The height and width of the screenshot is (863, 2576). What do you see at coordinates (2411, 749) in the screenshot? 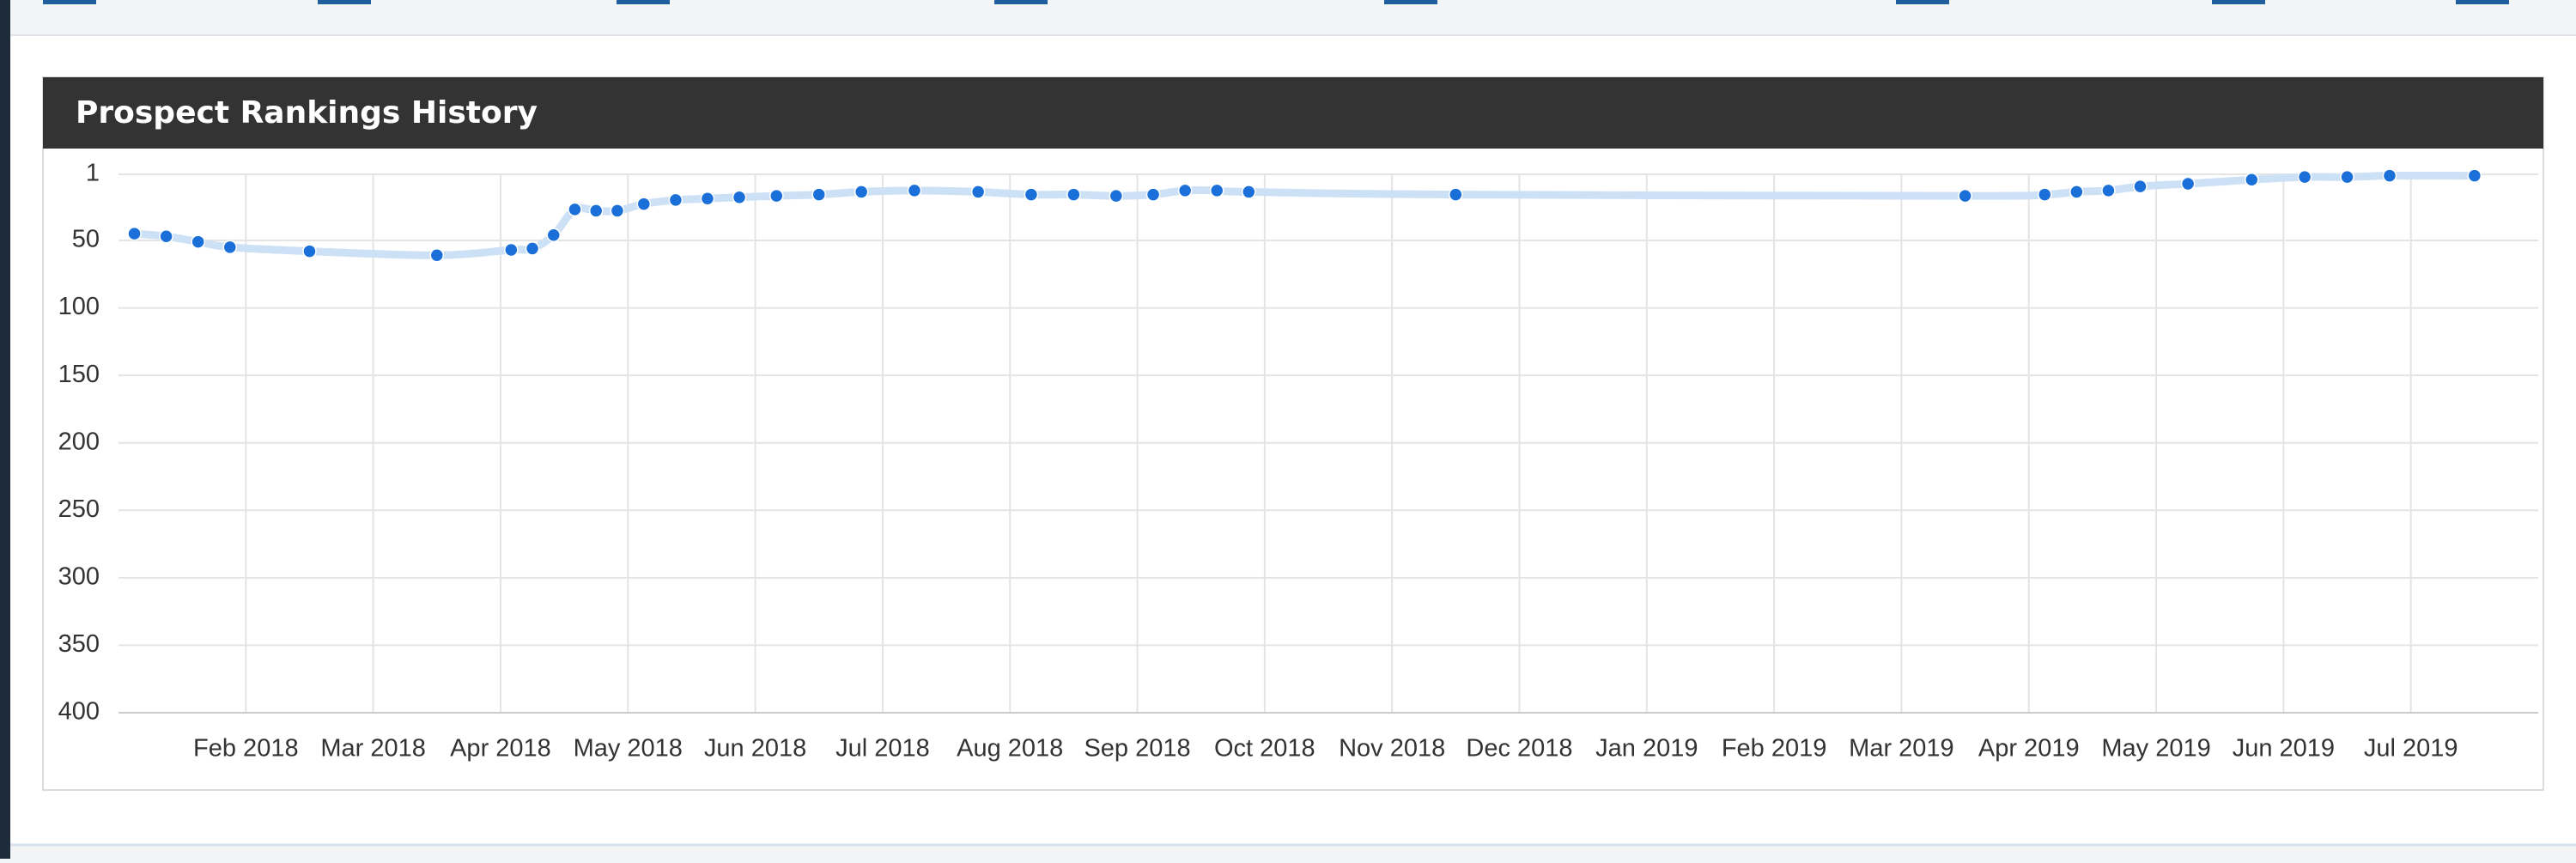
I see `x-tick-label: Jul 2019` at bounding box center [2411, 749].